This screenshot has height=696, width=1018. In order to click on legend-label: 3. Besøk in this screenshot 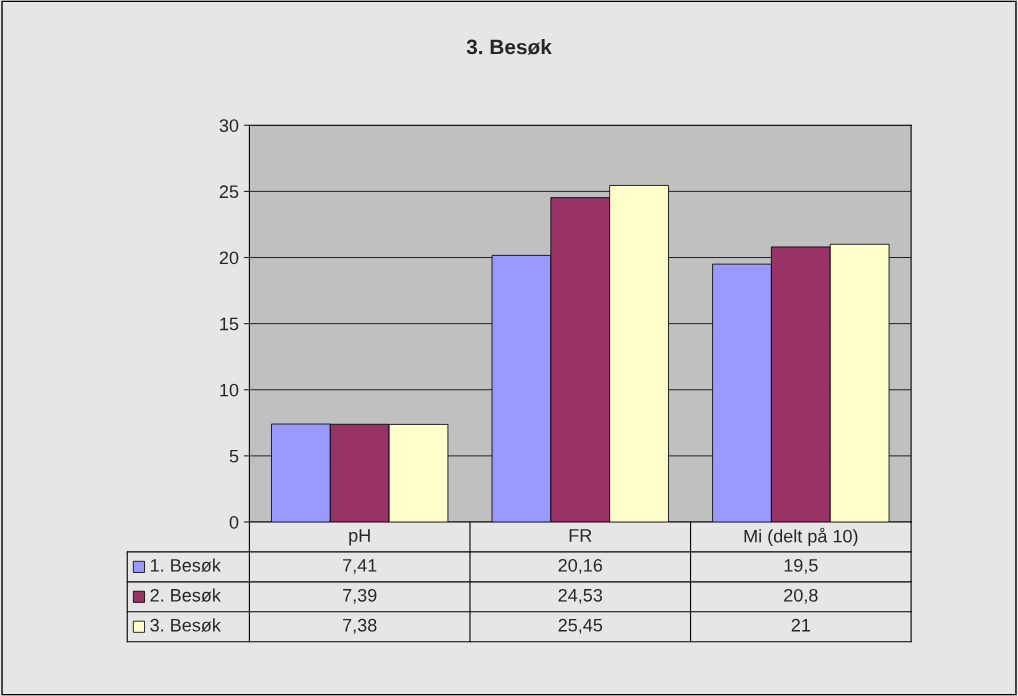, I will do `click(185, 625)`.